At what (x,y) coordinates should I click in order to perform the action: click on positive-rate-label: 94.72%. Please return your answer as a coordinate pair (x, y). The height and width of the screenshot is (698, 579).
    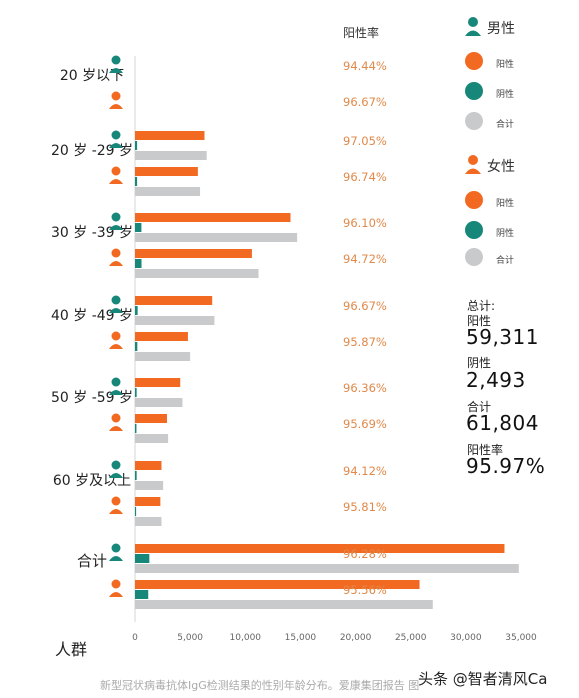
    Looking at the image, I should click on (365, 259).